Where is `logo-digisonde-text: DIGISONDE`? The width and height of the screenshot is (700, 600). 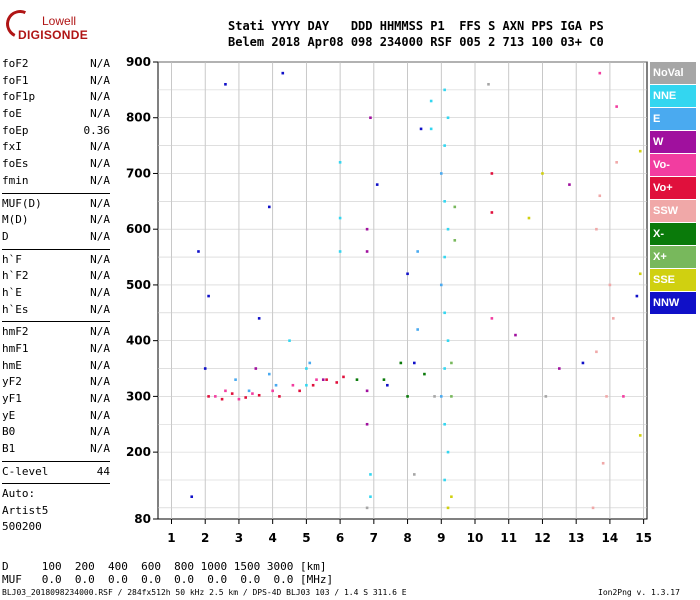 logo-digisonde-text: DIGISONDE is located at coordinates (53, 35).